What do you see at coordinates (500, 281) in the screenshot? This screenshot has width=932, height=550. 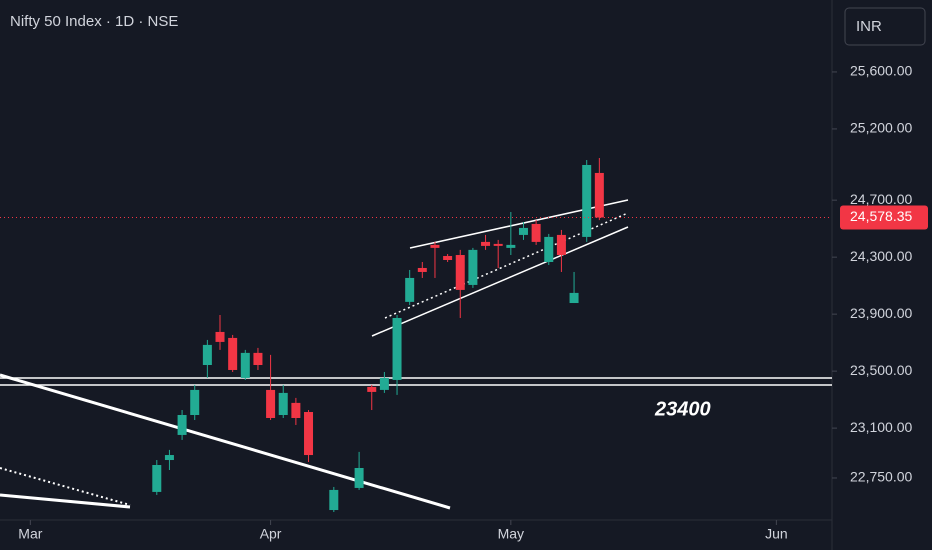 I see `channel-lower` at bounding box center [500, 281].